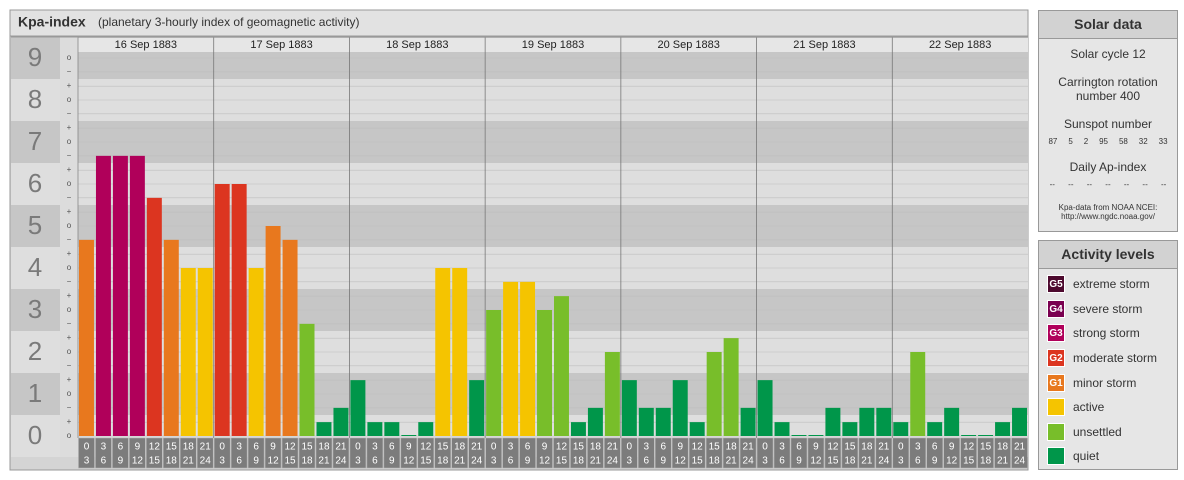  I want to click on subtick-column, so click(69, 247).